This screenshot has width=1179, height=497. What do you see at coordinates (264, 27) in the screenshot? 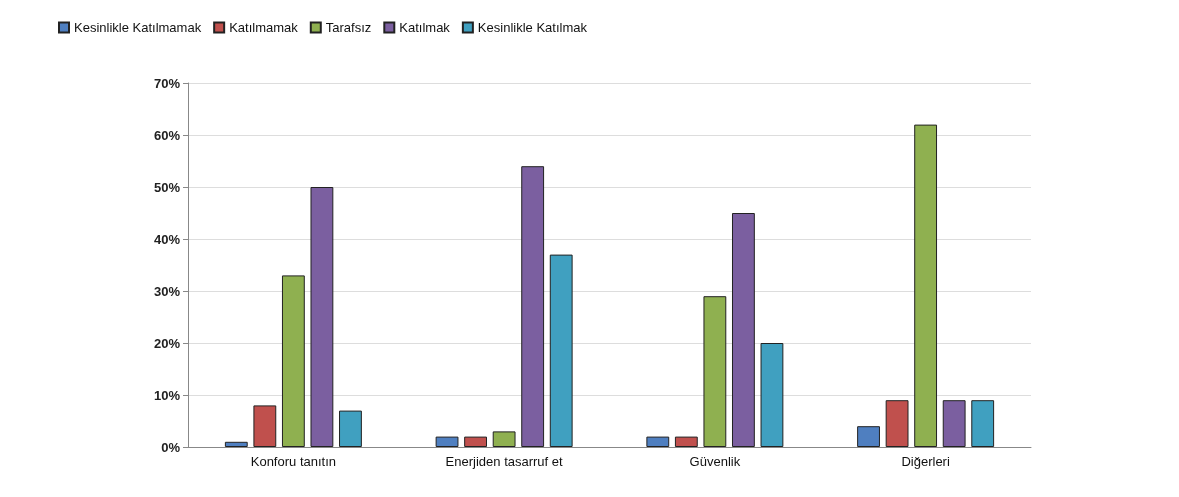
I see `legend-label: Katılmamak` at bounding box center [264, 27].